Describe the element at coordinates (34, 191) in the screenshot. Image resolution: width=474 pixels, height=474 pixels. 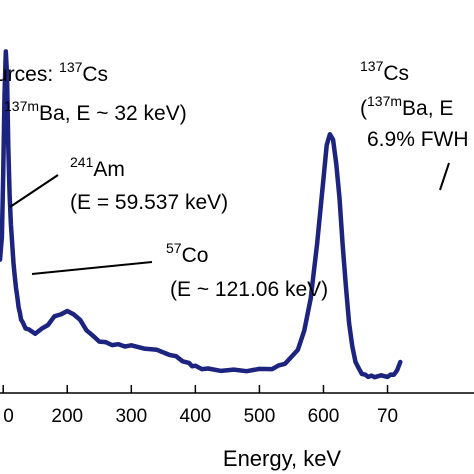
I see `leader-am` at that location.